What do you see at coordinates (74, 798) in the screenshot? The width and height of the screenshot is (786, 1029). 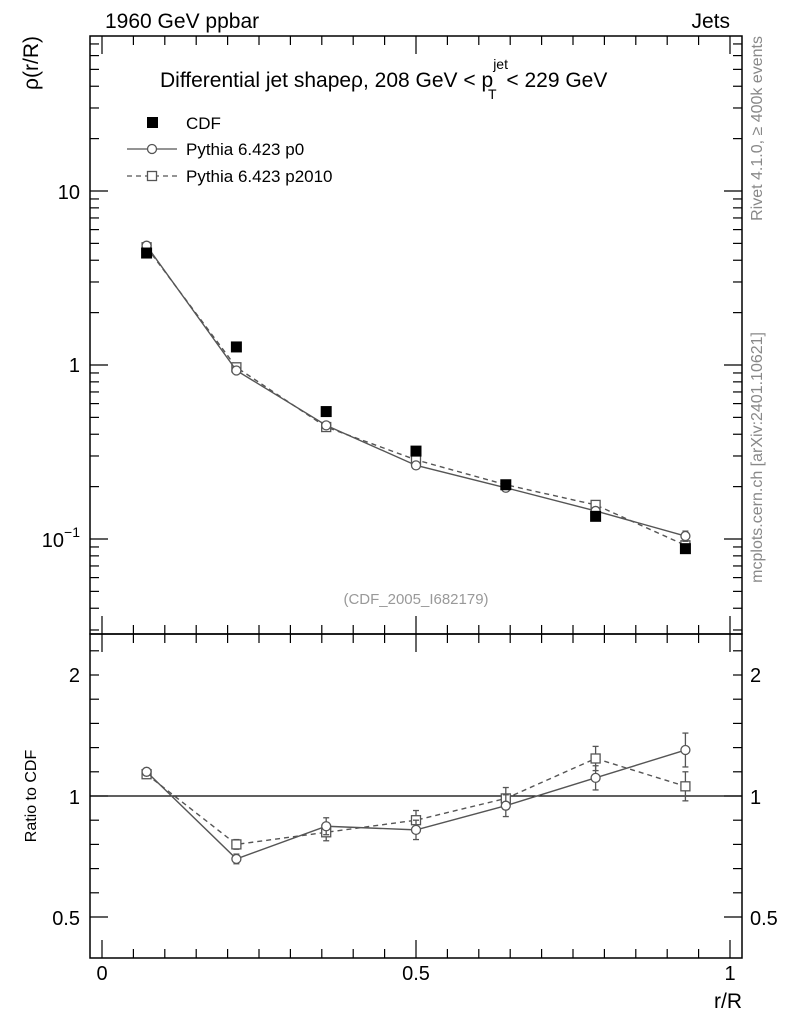 I see `ratio-y-tick-label-1: 1` at bounding box center [74, 798].